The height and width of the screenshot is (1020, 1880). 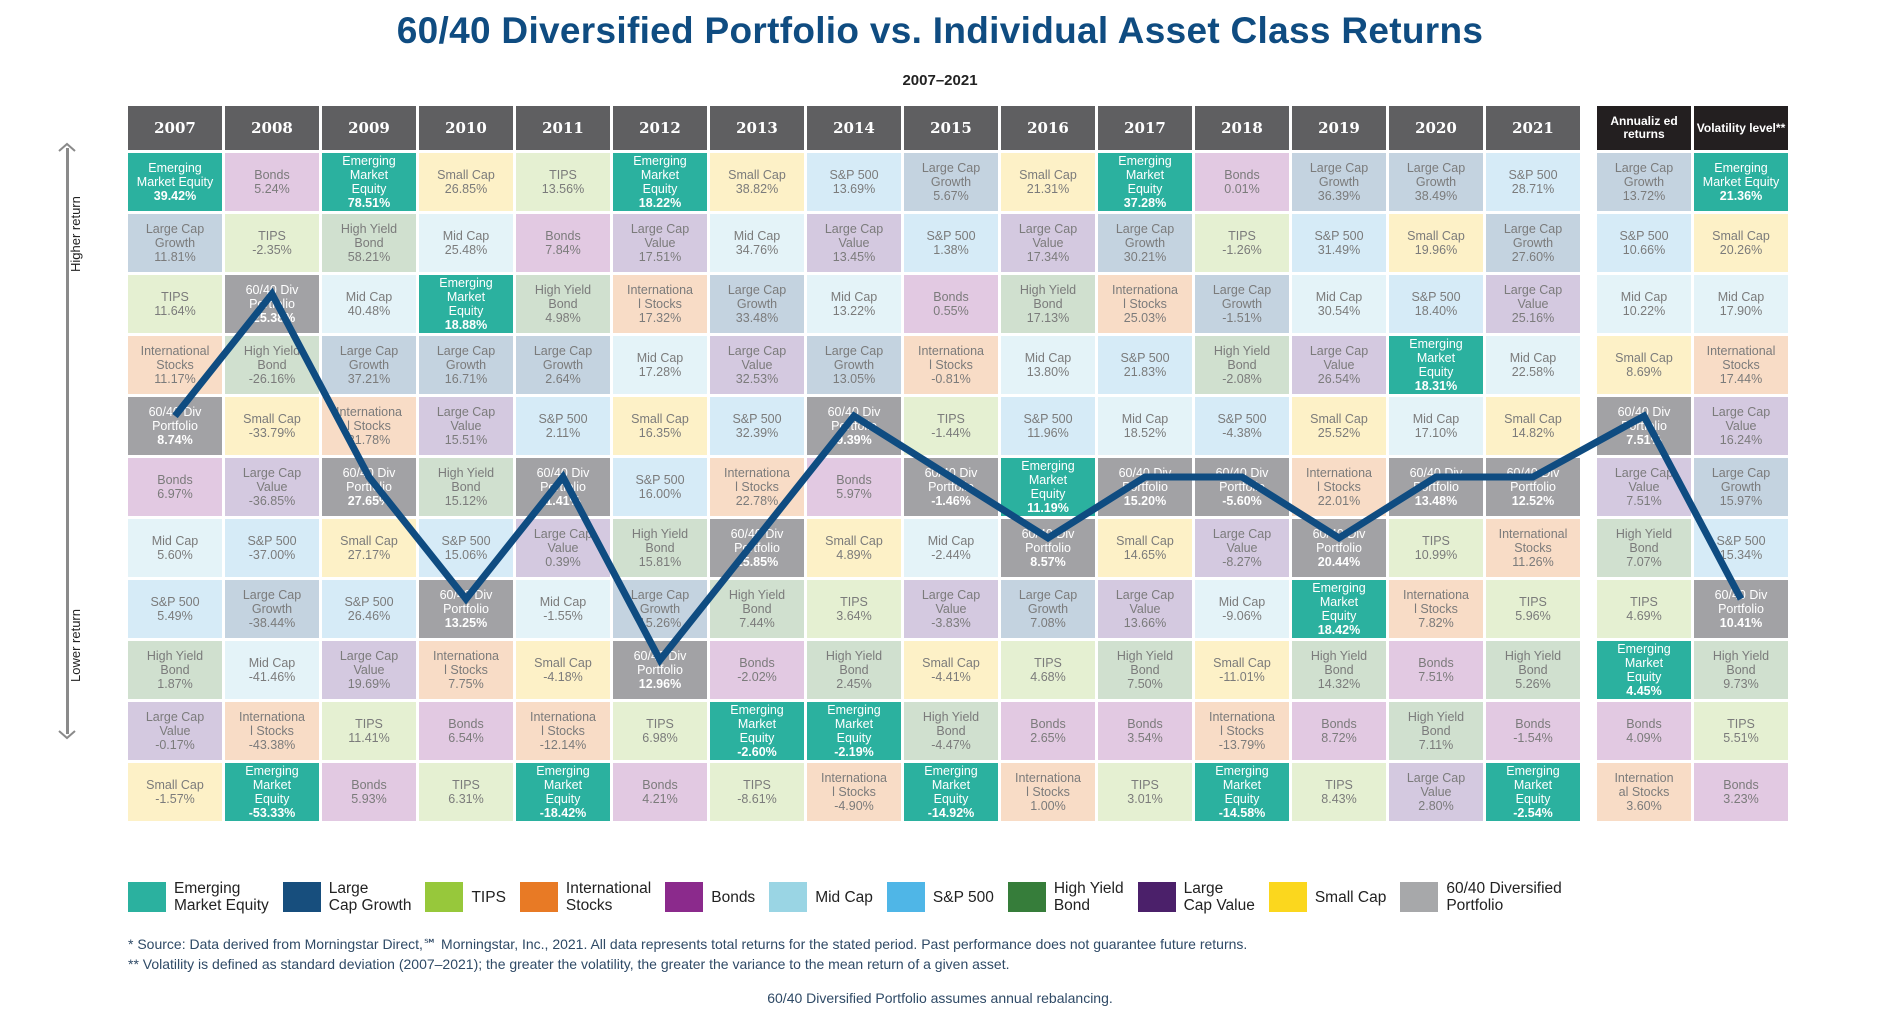 I want to click on asset-cell: Mid Cap -2.44%, so click(x=951, y=548).